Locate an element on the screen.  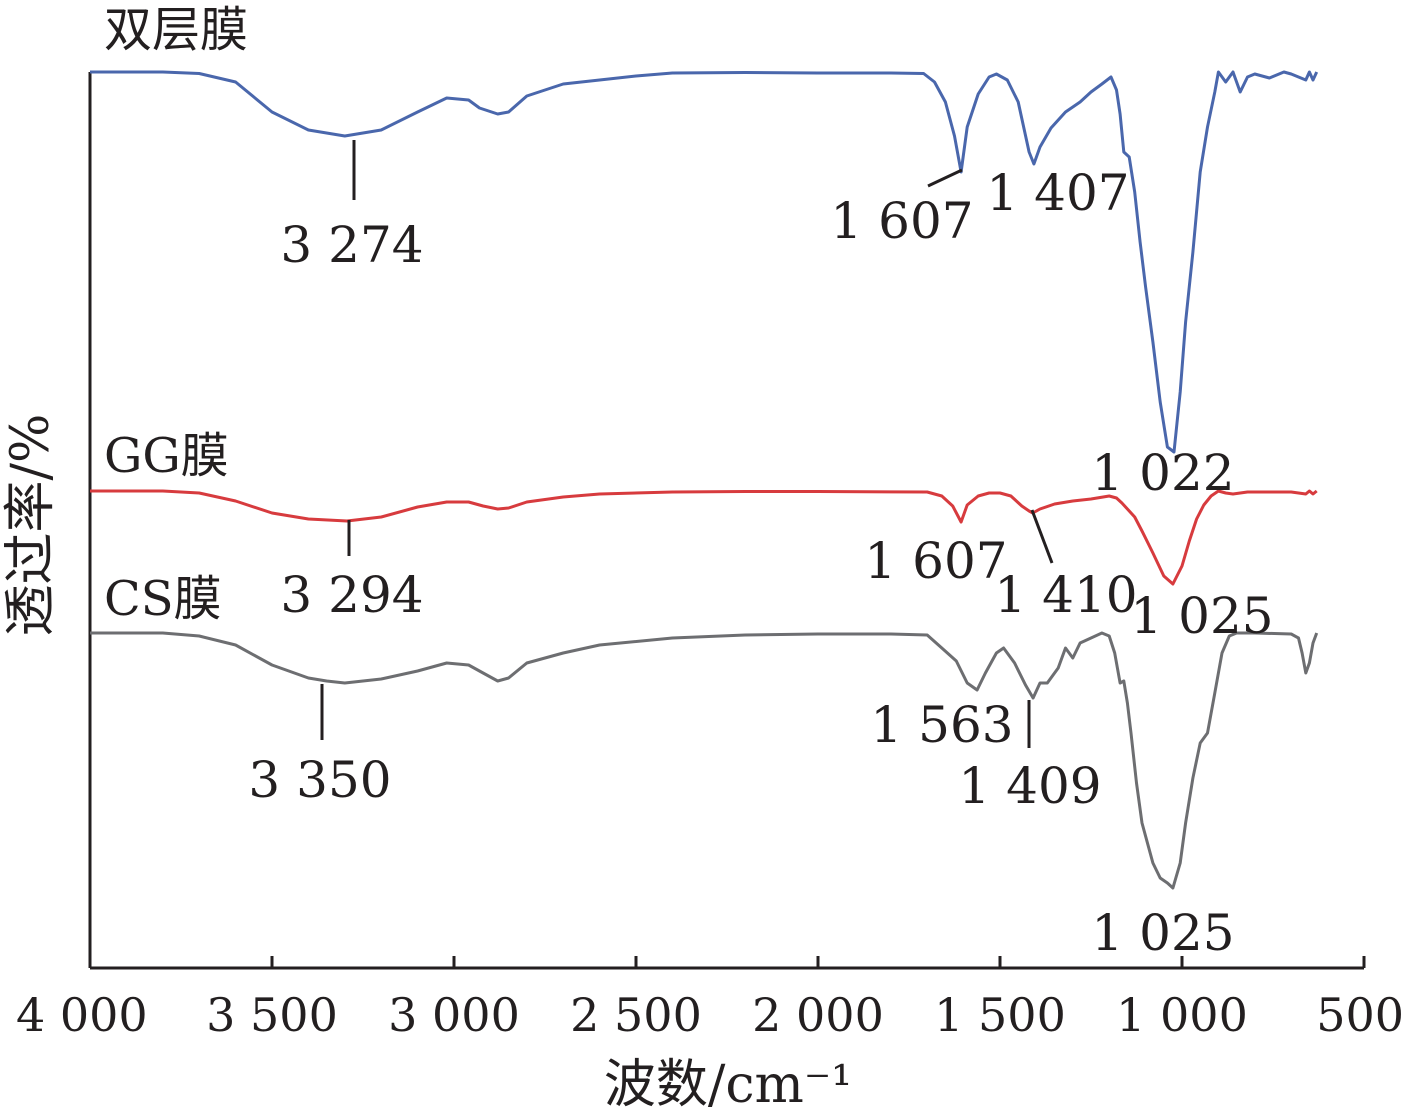
x-tick-label: 1 000 is located at coordinates (1182, 1015).